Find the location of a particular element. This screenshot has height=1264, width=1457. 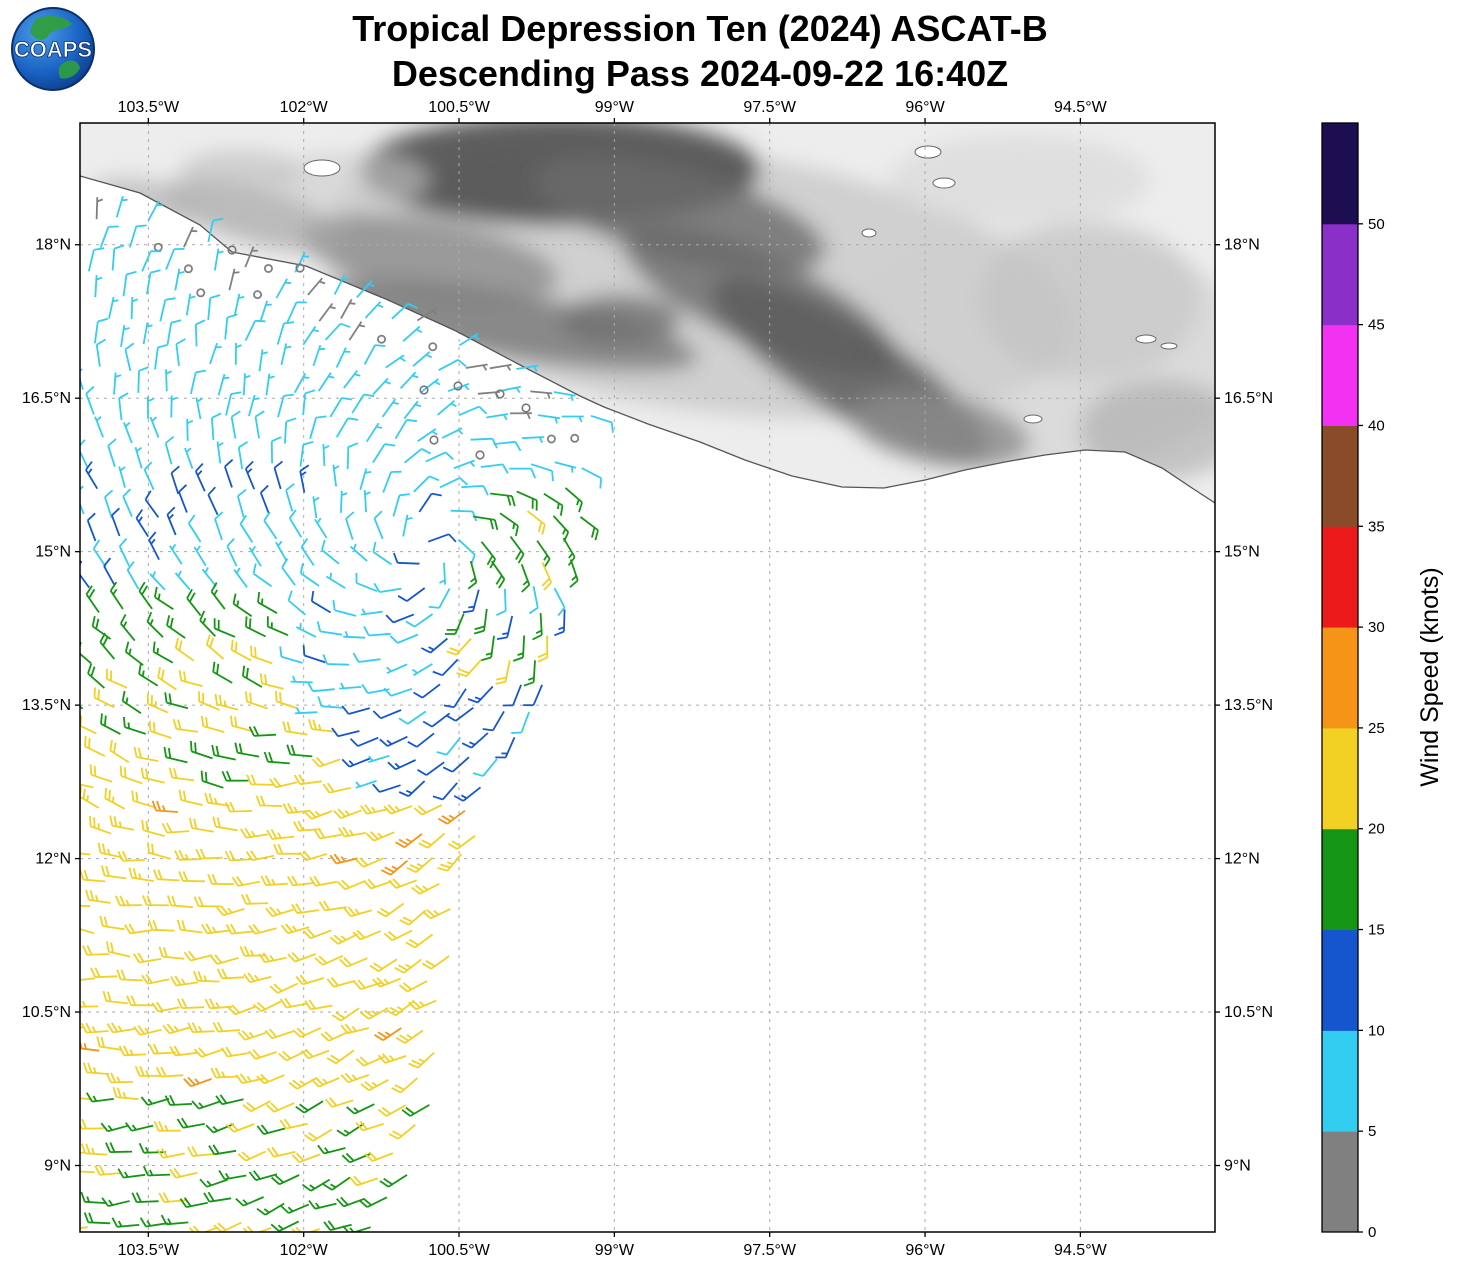

y-tick-label-right: 10.5°N is located at coordinates (1248, 1012).